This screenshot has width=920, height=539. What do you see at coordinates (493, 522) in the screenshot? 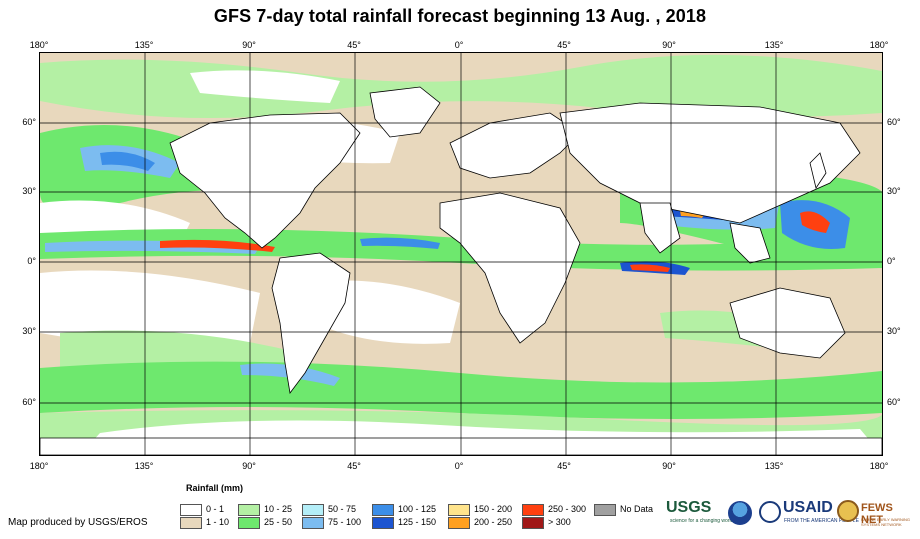
I see `legend-label: 200 - 250` at bounding box center [493, 522].